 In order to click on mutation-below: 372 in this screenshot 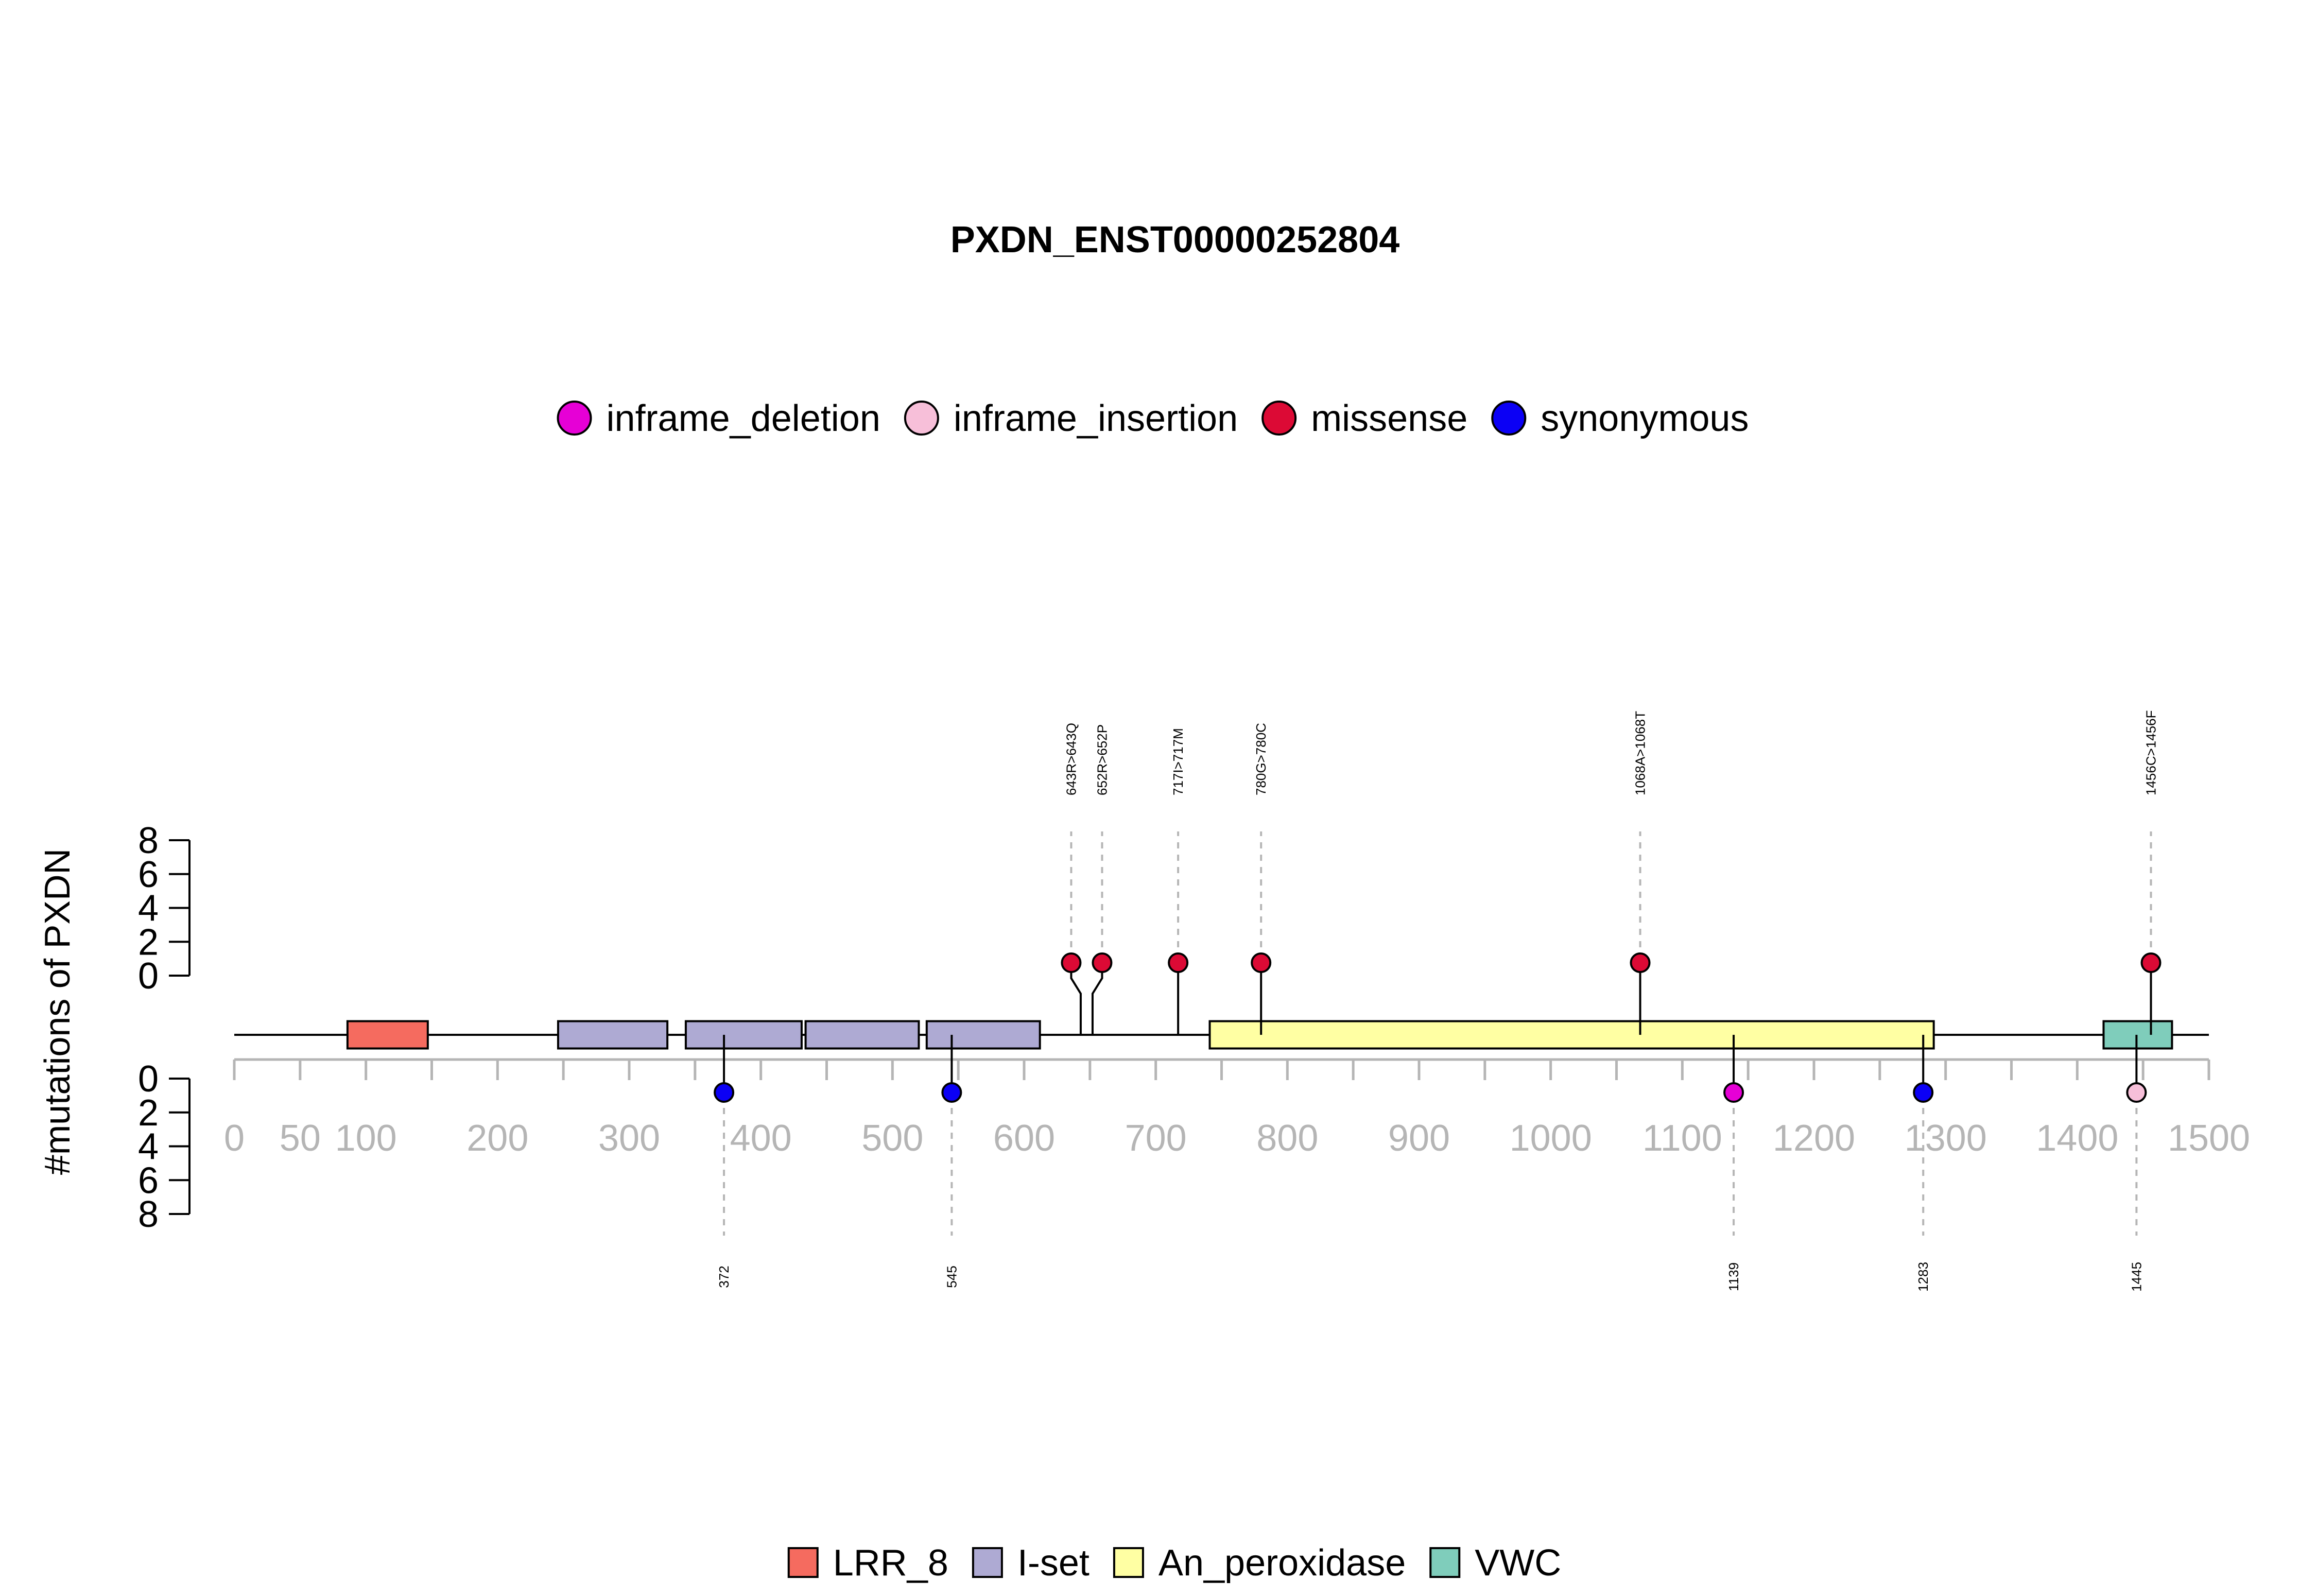, I will do `click(724, 1161)`.